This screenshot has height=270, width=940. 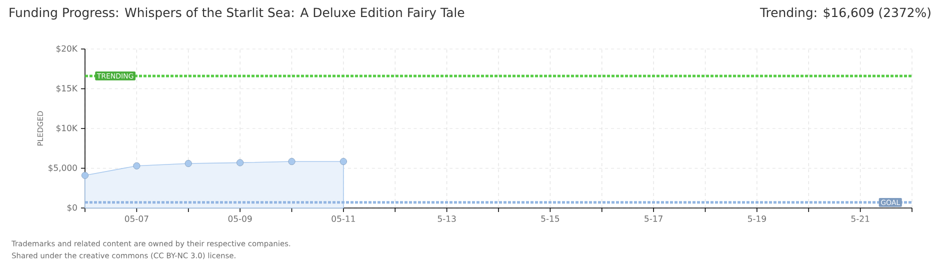 I want to click on x-tick-label: 5-13, so click(x=447, y=219).